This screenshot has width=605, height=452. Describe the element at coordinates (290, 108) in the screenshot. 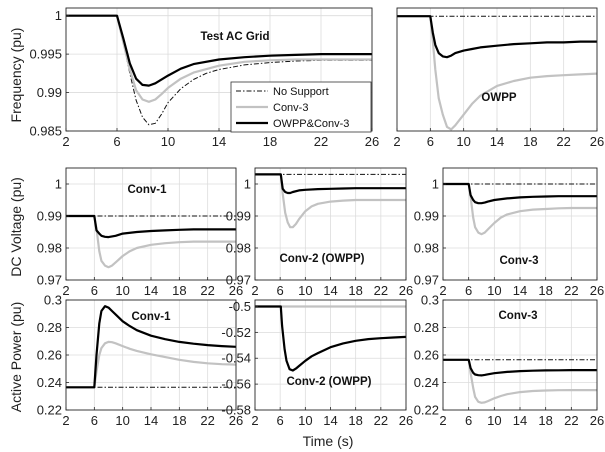

I see `legend-label: Conv-3` at that location.